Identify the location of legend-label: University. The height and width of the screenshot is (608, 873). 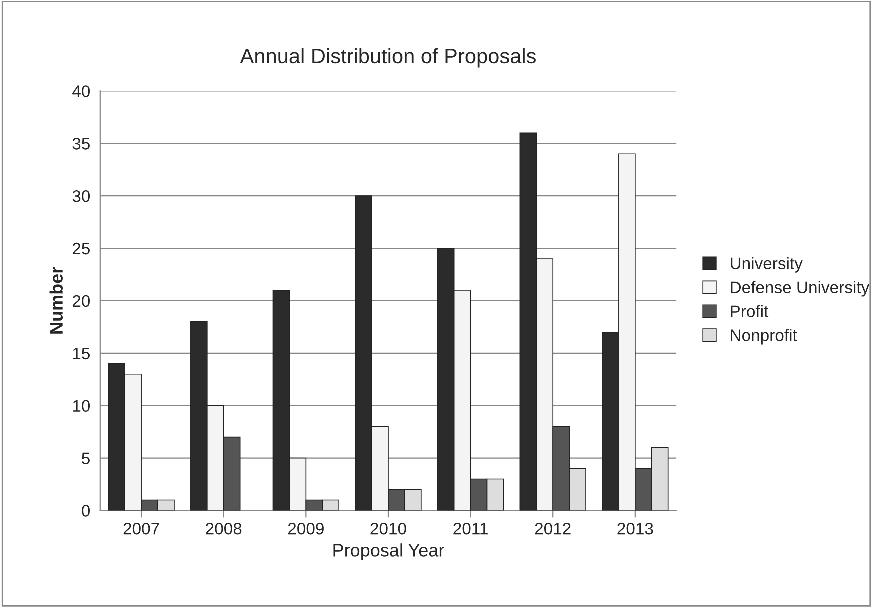
(767, 265).